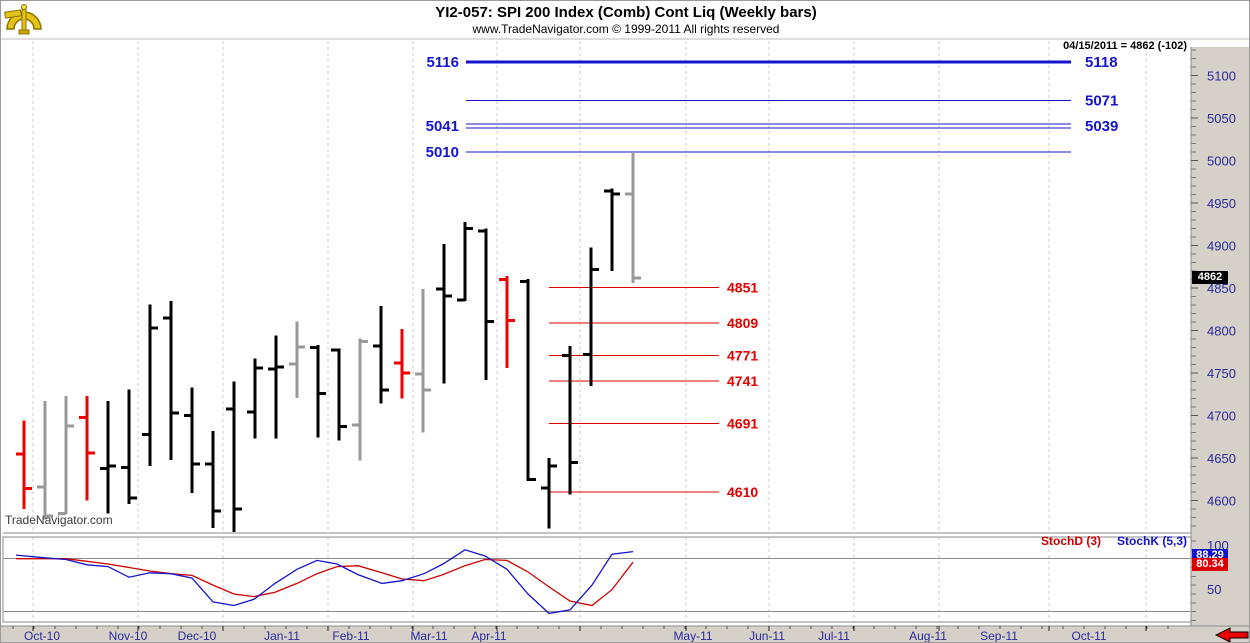 The height and width of the screenshot is (643, 1250). I want to click on stochk-legend-label: StochK (5,3), so click(1151, 541).